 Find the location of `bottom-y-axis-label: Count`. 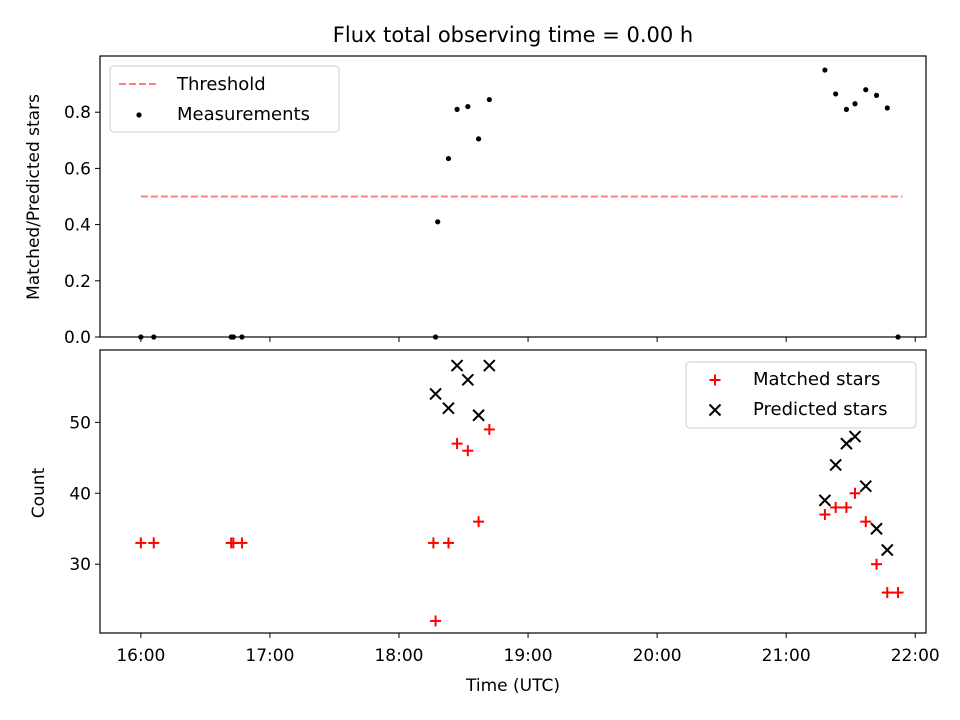

bottom-y-axis-label: Count is located at coordinates (39, 492).